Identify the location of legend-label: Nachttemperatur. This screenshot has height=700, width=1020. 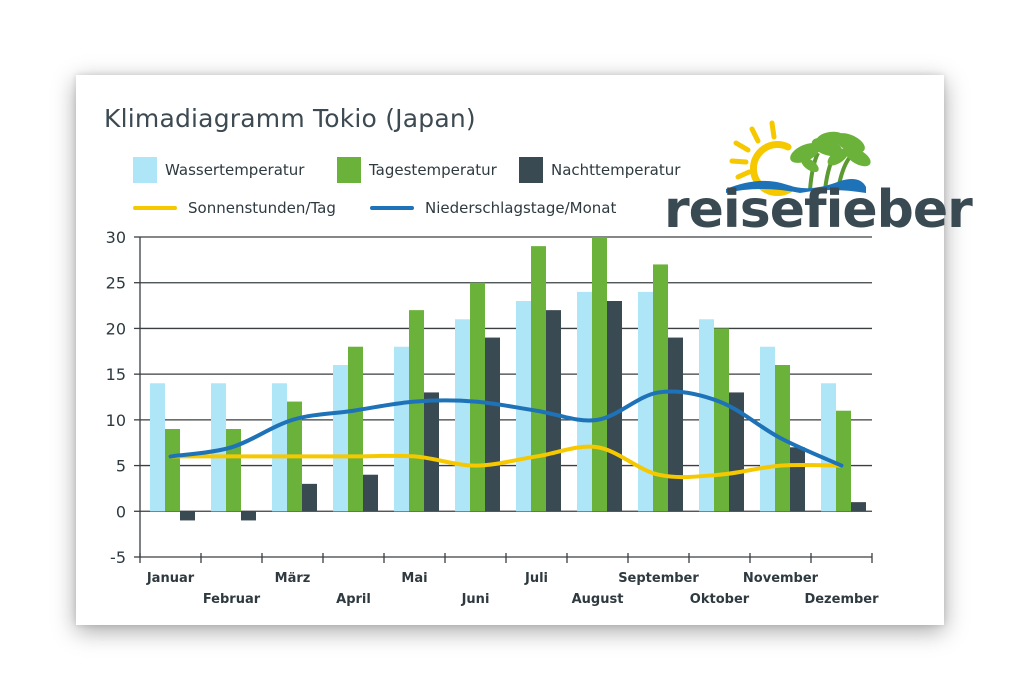
(616, 170).